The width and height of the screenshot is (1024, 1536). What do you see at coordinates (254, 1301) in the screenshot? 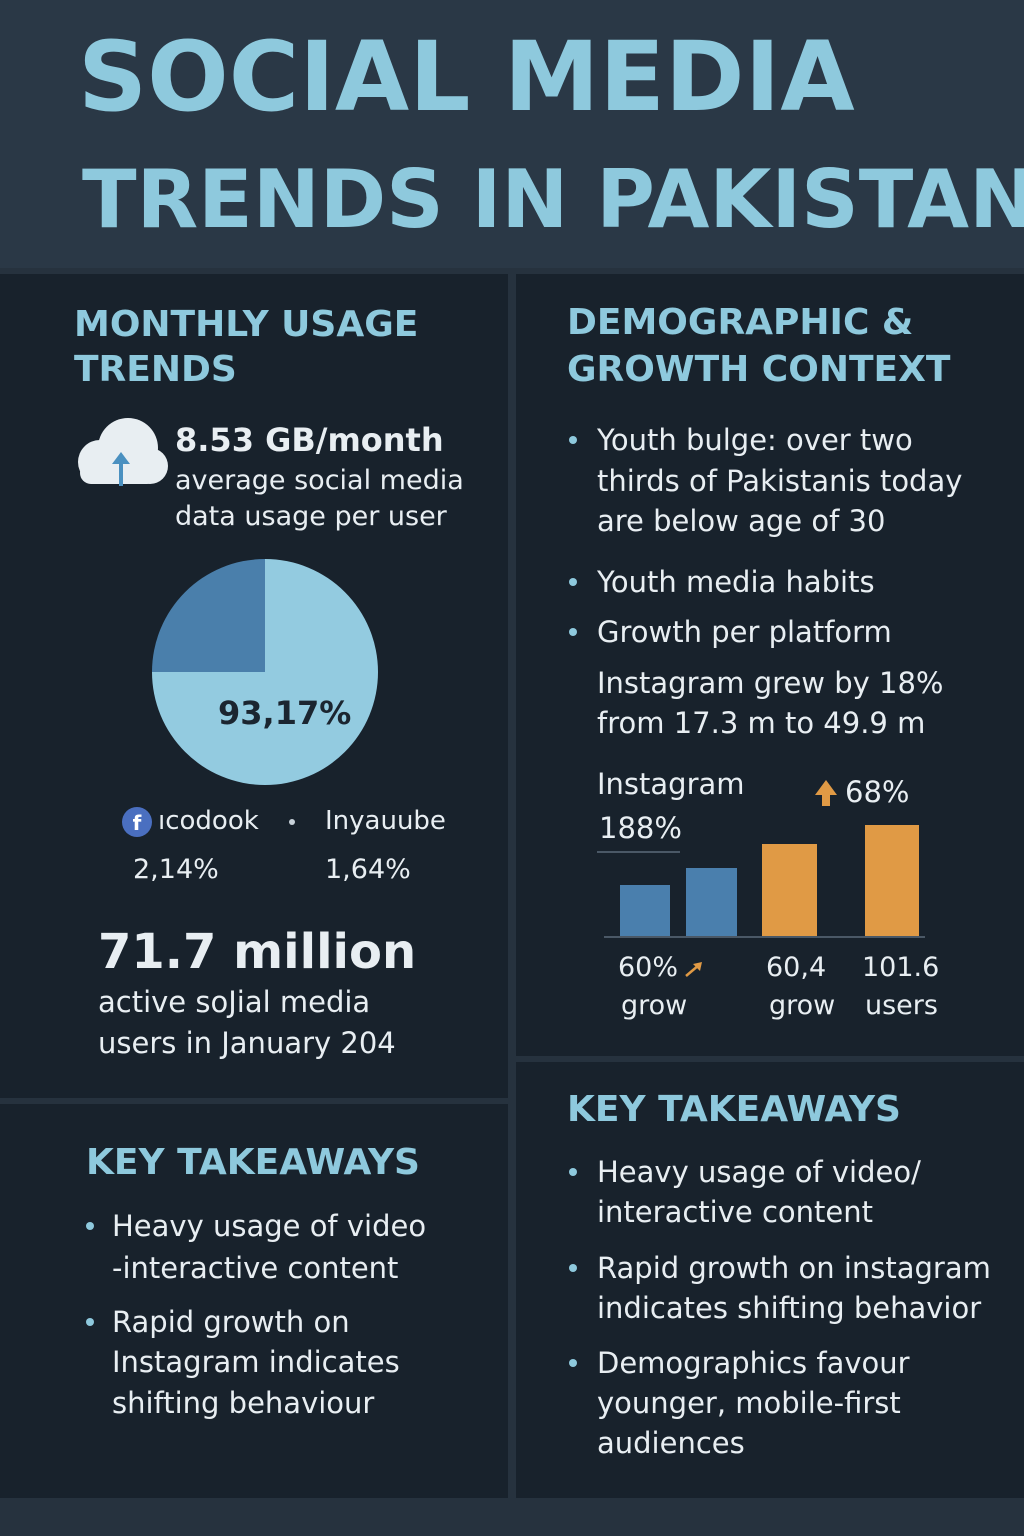
I see `panel-takeaways-left` at bounding box center [254, 1301].